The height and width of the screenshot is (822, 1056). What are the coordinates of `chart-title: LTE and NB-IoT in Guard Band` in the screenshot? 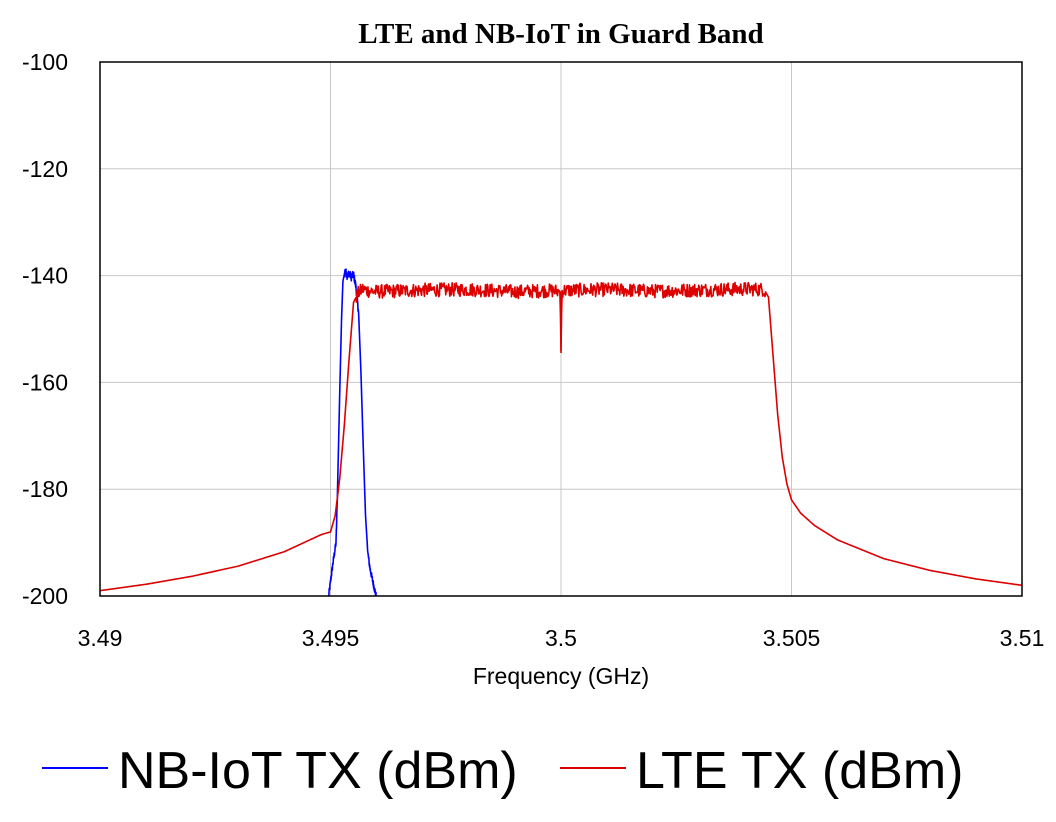 It's located at (560, 34).